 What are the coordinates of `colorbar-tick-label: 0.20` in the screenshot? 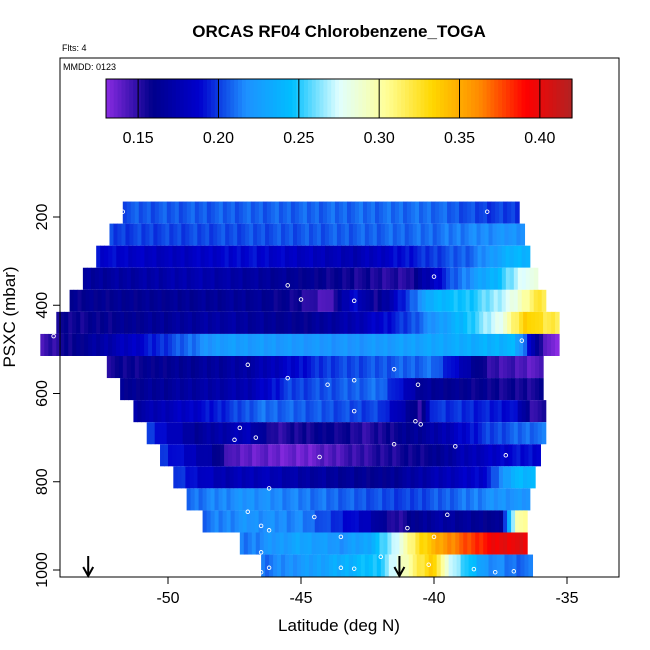 It's located at (218, 138).